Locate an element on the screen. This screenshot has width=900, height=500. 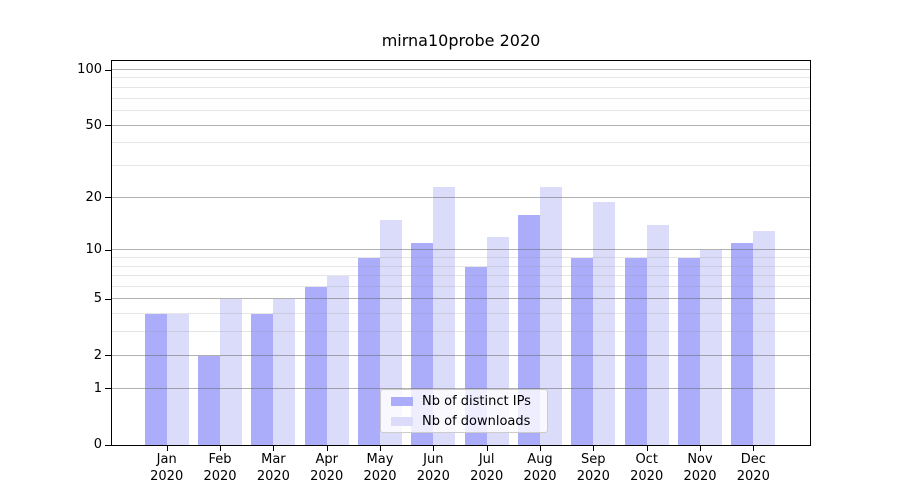
x-tick-mark-may is located at coordinates (380, 448).